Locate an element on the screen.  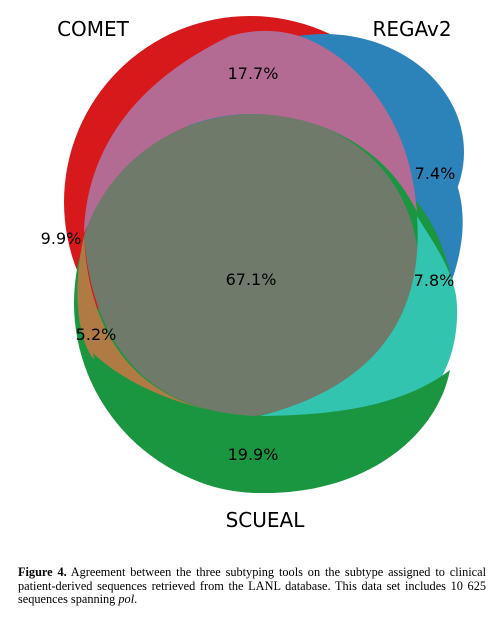
region-label-scueal-only: 19.9% is located at coordinates (253, 454).